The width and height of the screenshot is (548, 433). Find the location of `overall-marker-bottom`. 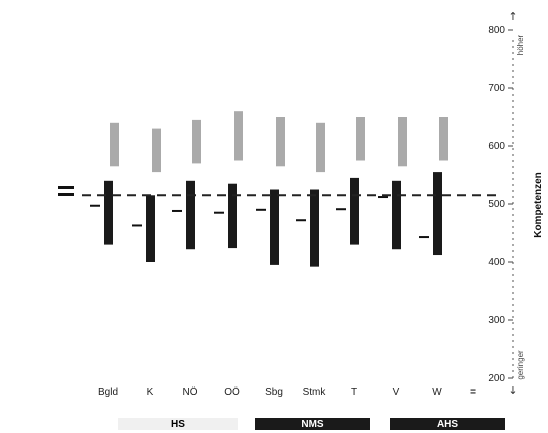

overall-marker-bottom is located at coordinates (66, 194).